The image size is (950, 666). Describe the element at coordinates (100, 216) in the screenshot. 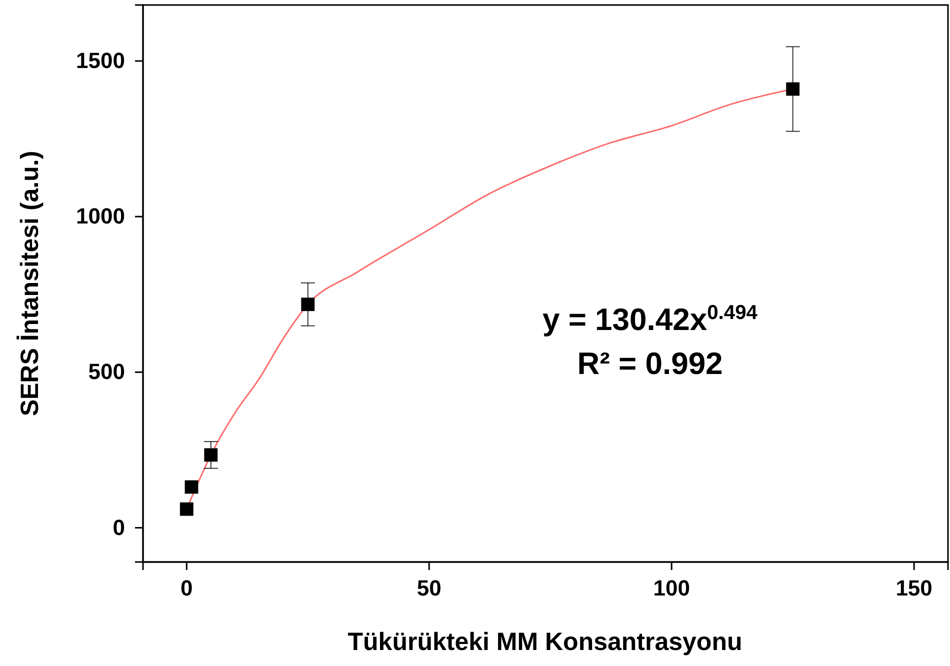

I see `y-tick-label: 1000` at that location.